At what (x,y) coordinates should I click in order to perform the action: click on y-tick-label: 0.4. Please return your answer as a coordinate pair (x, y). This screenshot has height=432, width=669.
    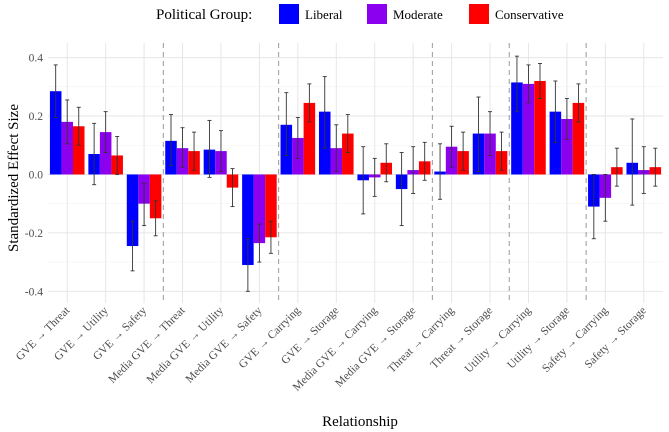
    Looking at the image, I should click on (36, 59).